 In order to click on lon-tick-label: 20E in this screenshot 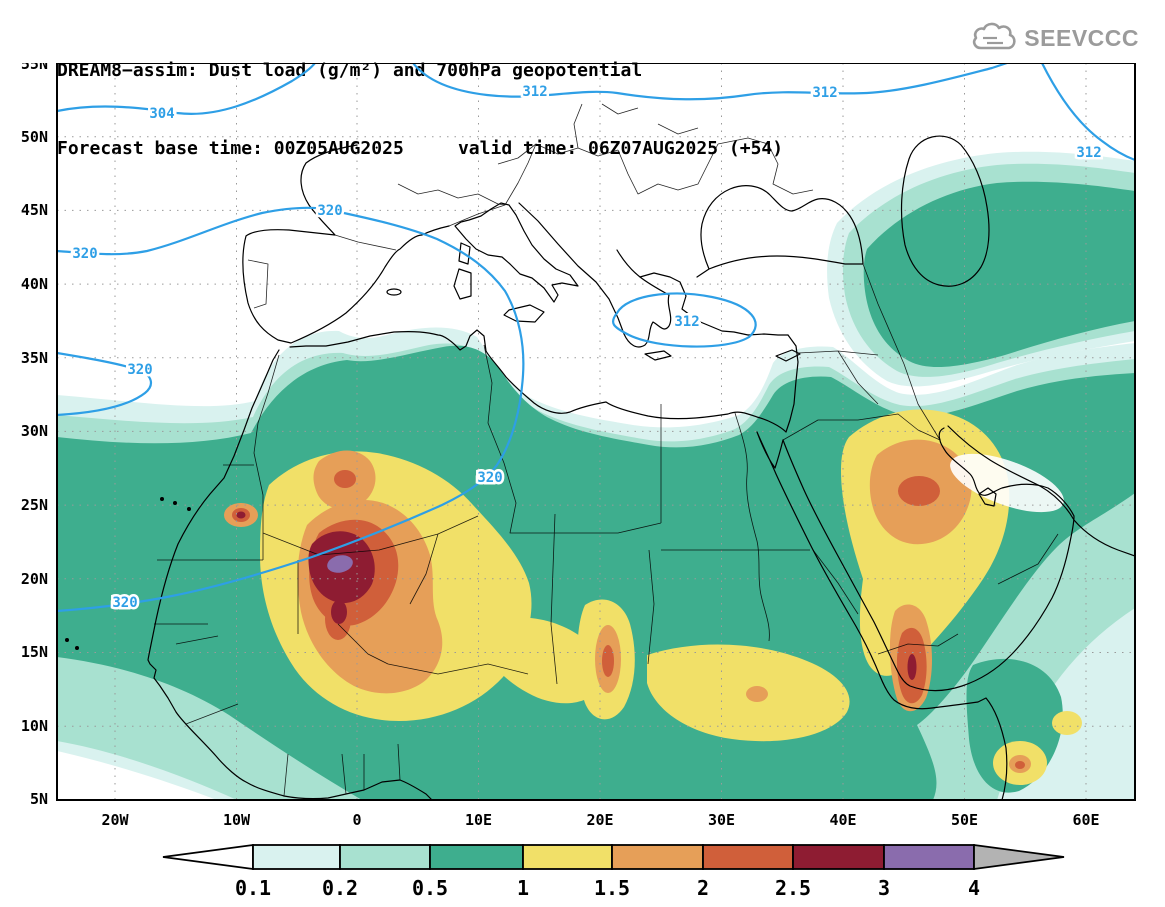, I will do `click(599, 820)`.